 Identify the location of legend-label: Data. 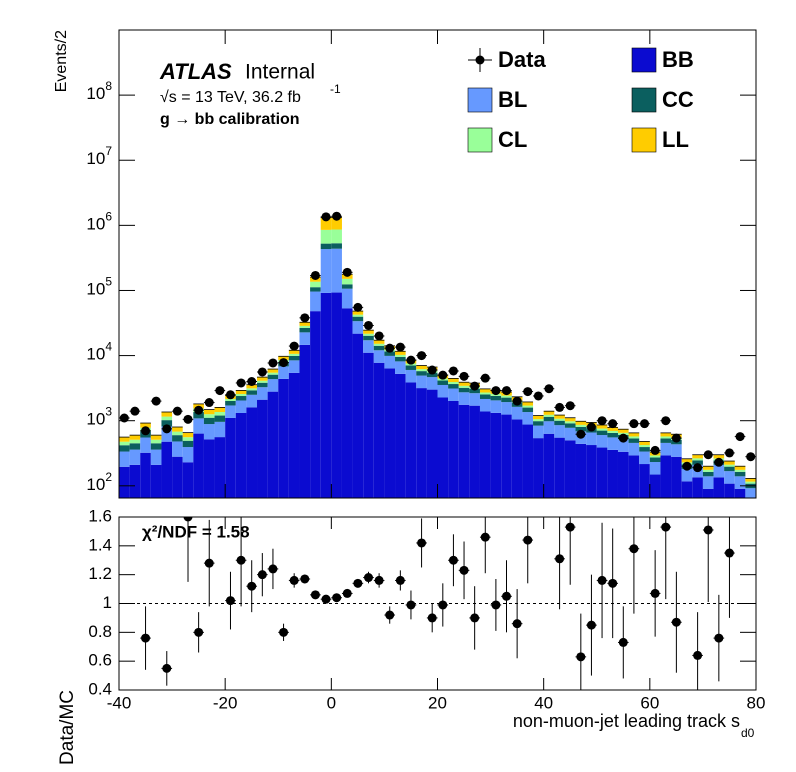
(522, 59).